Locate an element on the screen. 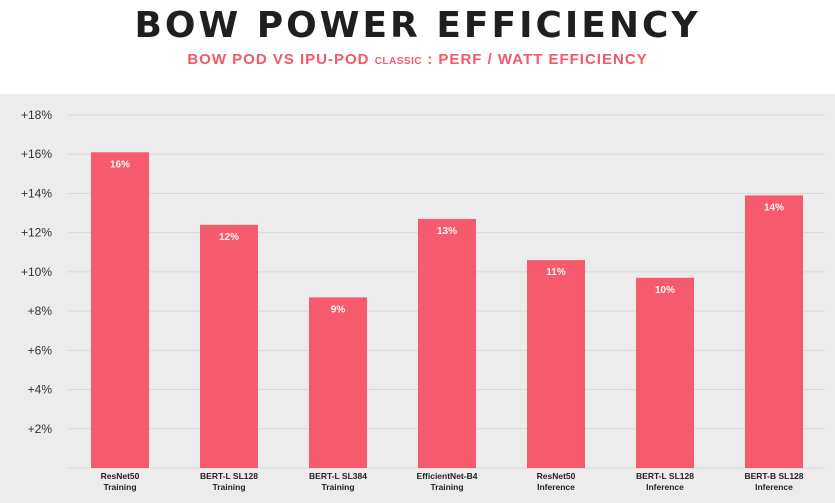 The width and height of the screenshot is (835, 503). y-tick-label: +6% is located at coordinates (40, 350).